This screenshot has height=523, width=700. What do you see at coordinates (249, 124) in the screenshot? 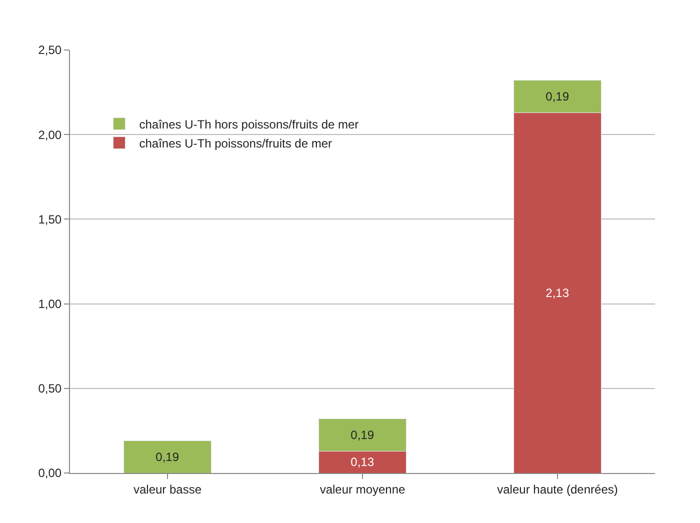
I see `legend-label: chaînes U-Th hors poissons/fruits de mer` at bounding box center [249, 124].